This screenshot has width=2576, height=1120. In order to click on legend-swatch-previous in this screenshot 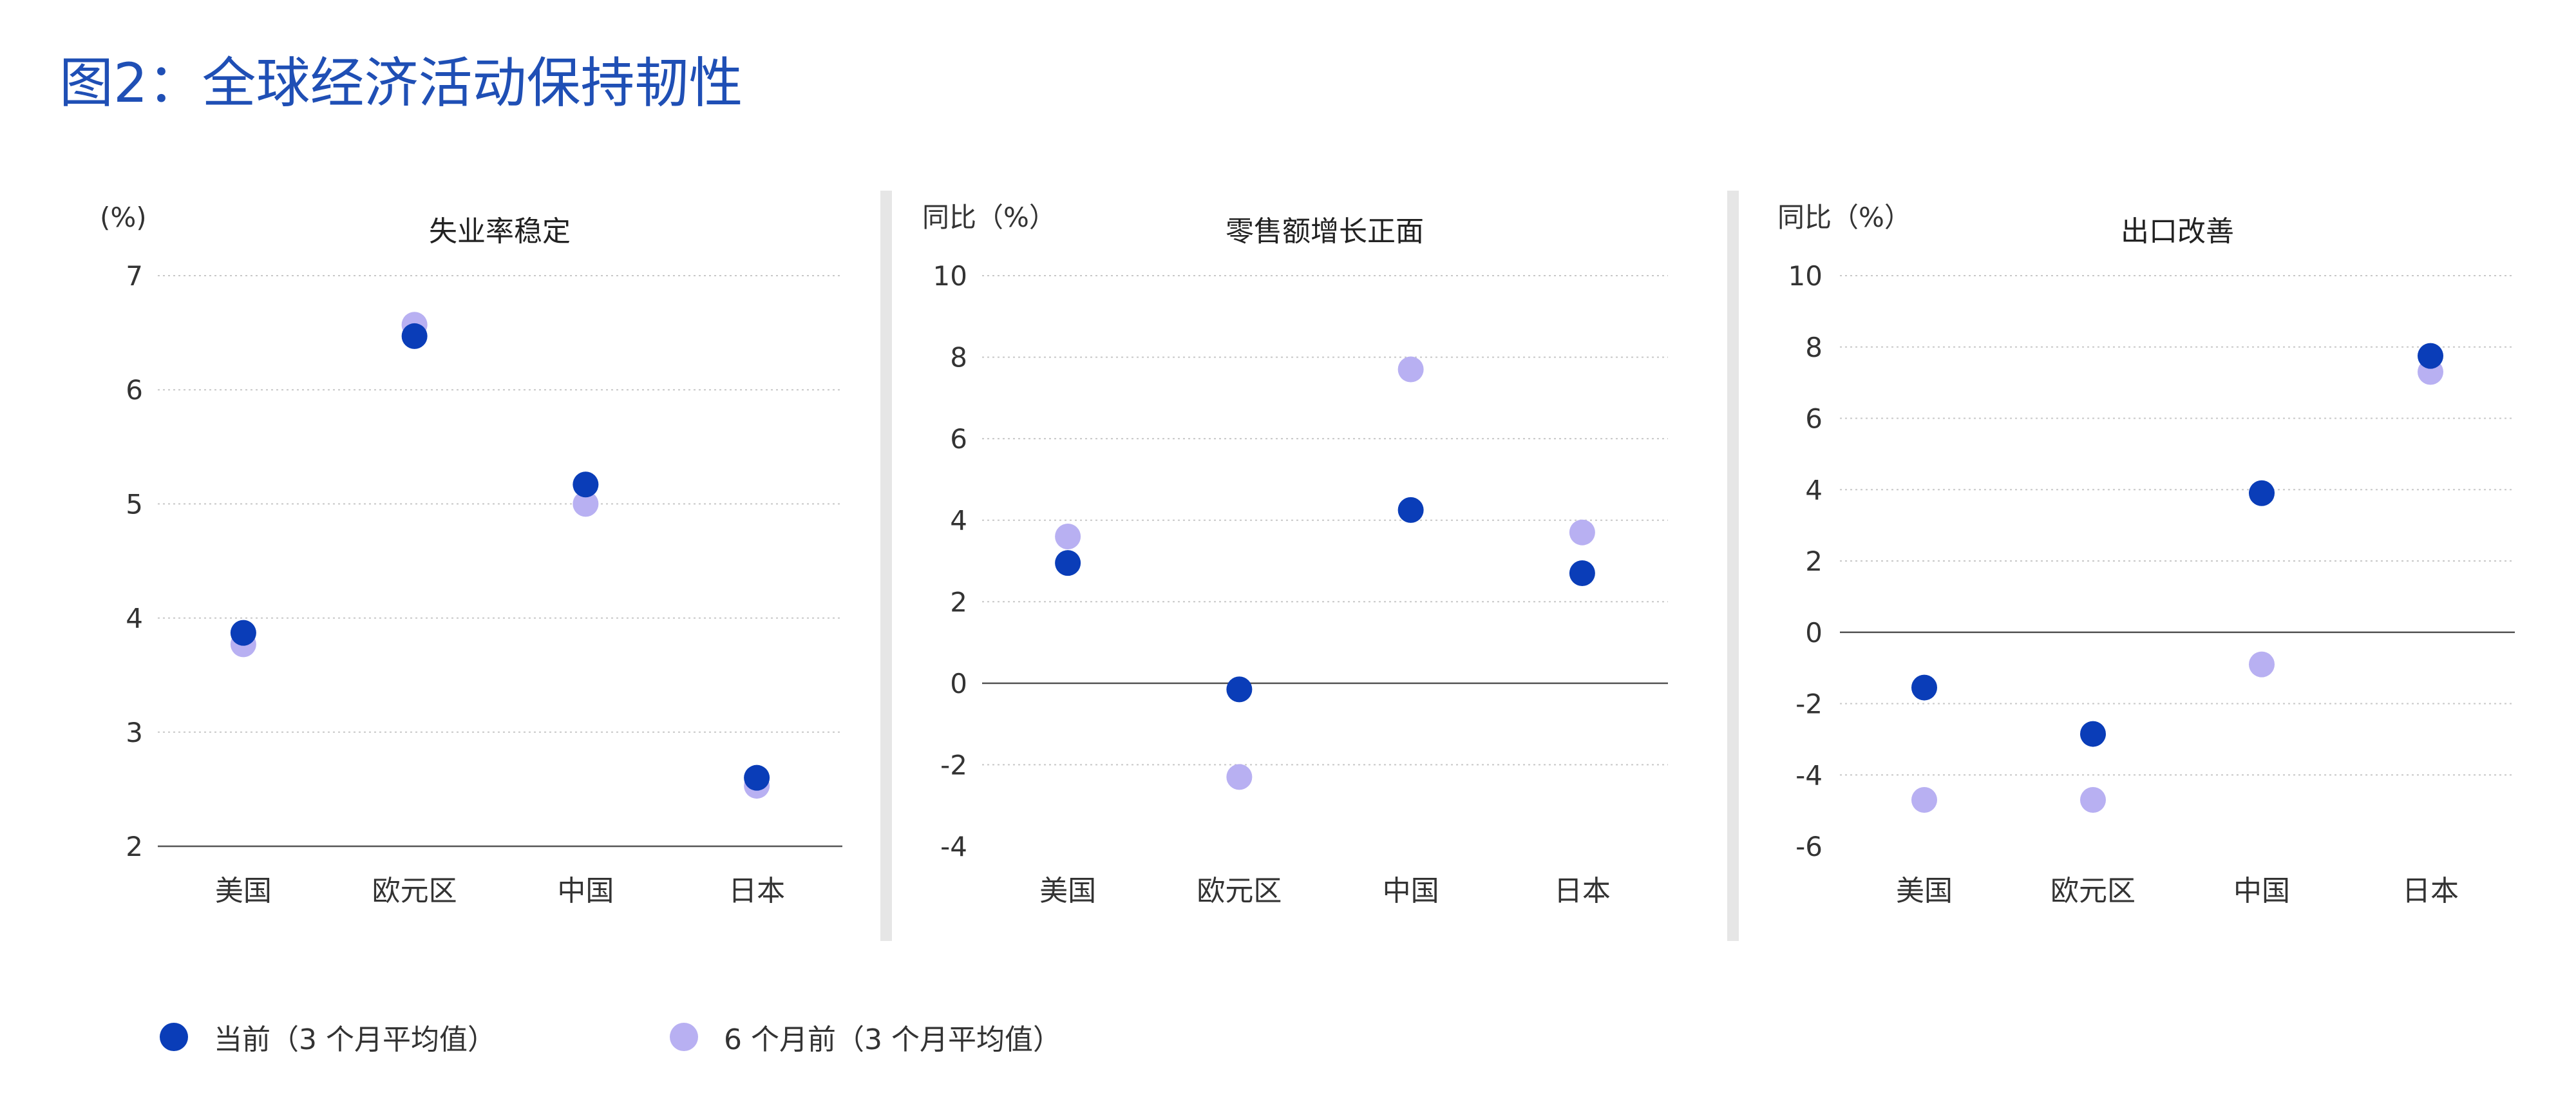, I will do `click(684, 1037)`.